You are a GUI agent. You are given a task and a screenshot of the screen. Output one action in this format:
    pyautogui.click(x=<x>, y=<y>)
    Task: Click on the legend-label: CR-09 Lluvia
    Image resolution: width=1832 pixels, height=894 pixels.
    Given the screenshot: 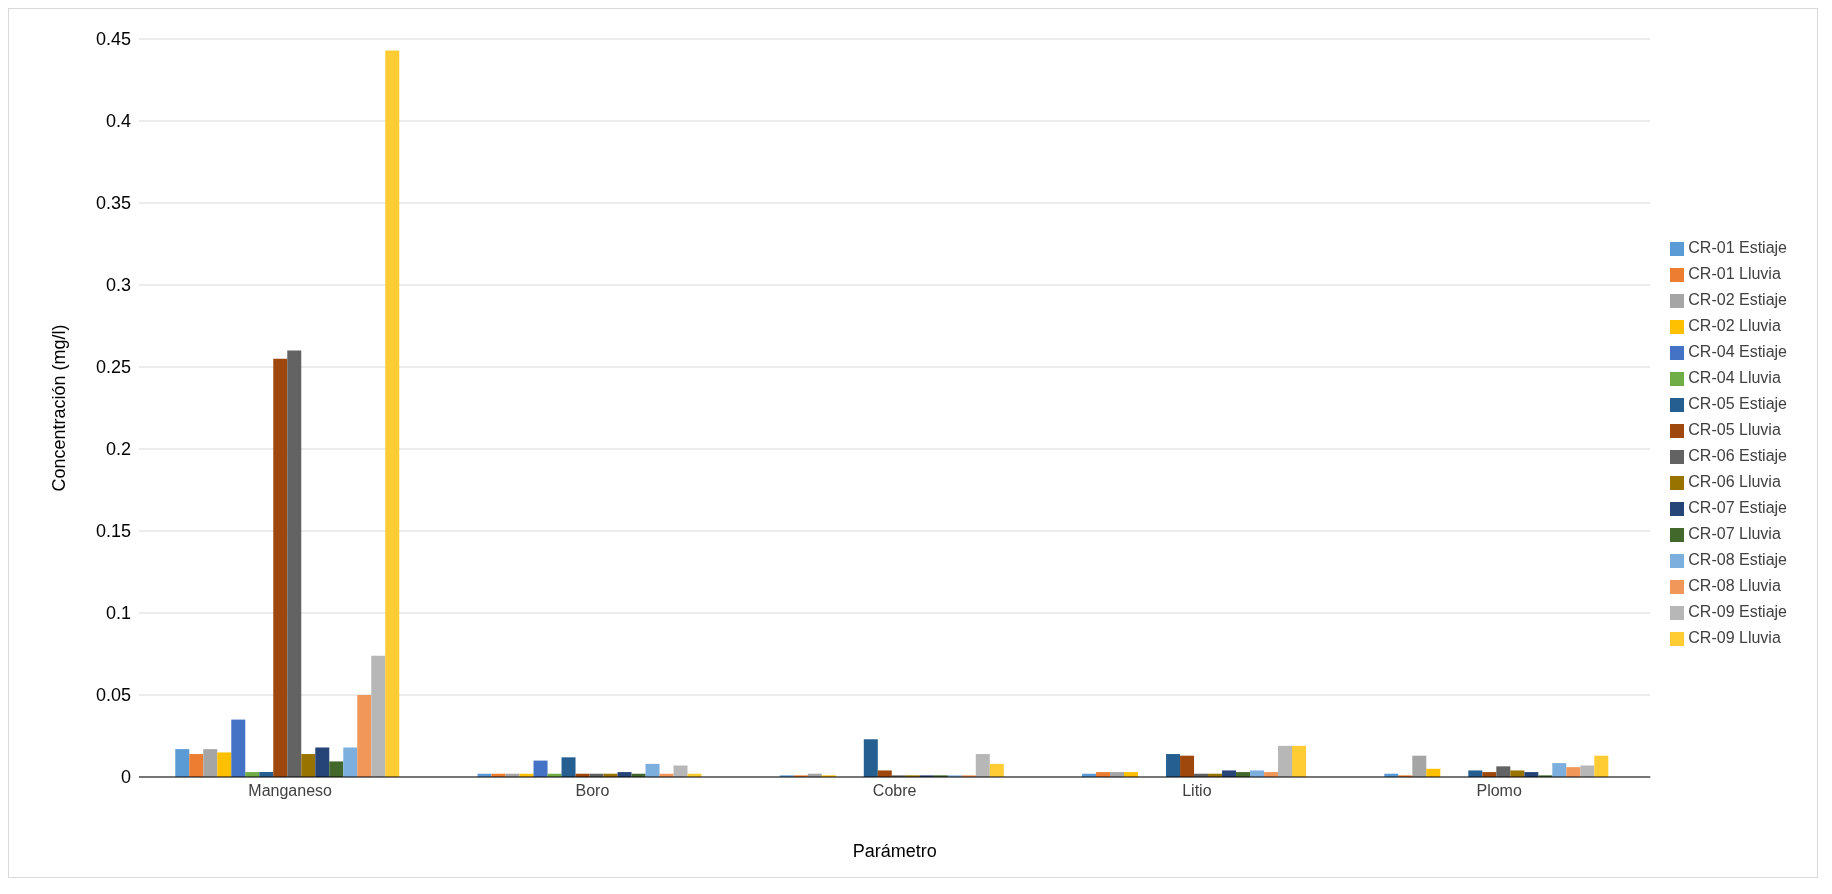 What is the action you would take?
    pyautogui.click(x=1734, y=637)
    